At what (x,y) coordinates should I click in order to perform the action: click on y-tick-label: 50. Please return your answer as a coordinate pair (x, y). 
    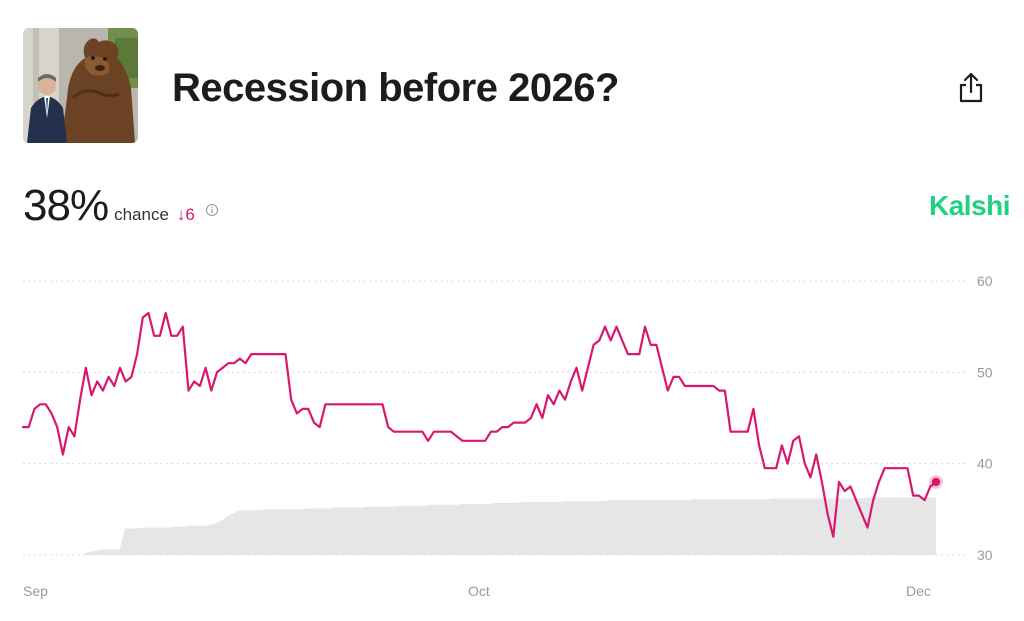
    Looking at the image, I should click on (985, 372).